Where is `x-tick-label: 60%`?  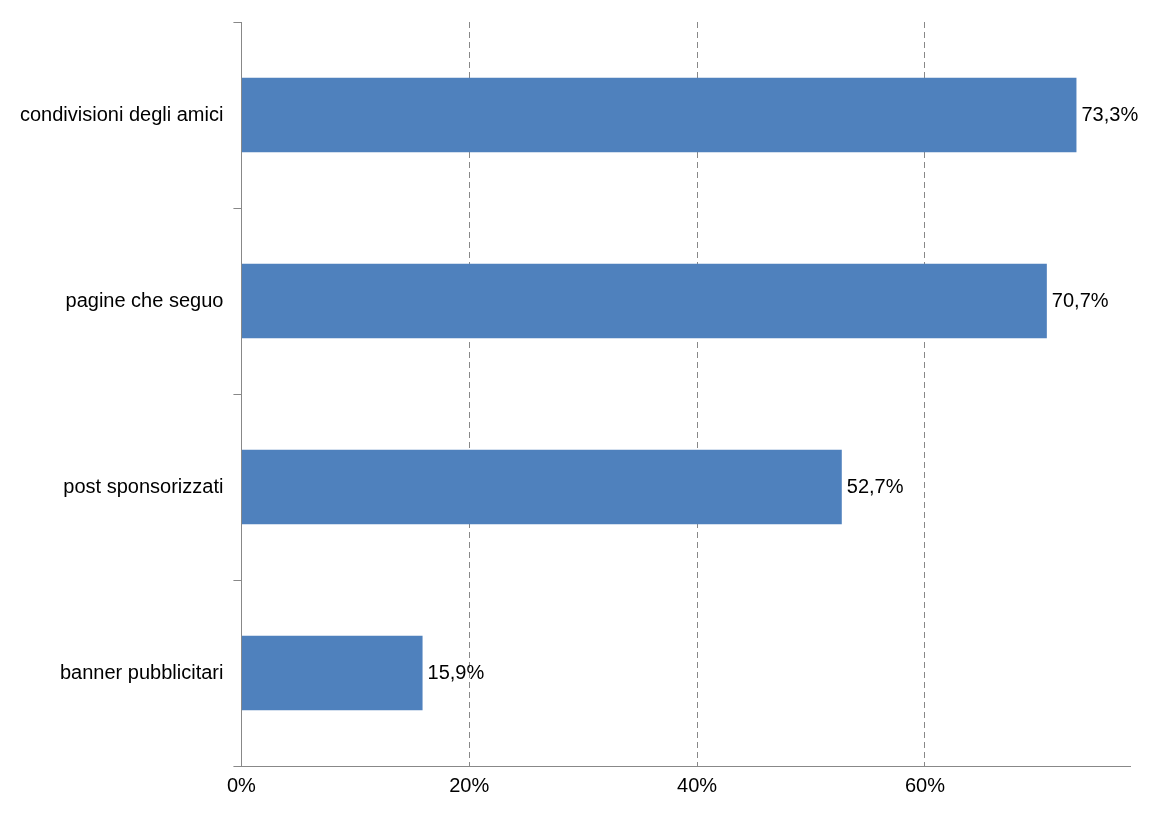 x-tick-label: 60% is located at coordinates (925, 784).